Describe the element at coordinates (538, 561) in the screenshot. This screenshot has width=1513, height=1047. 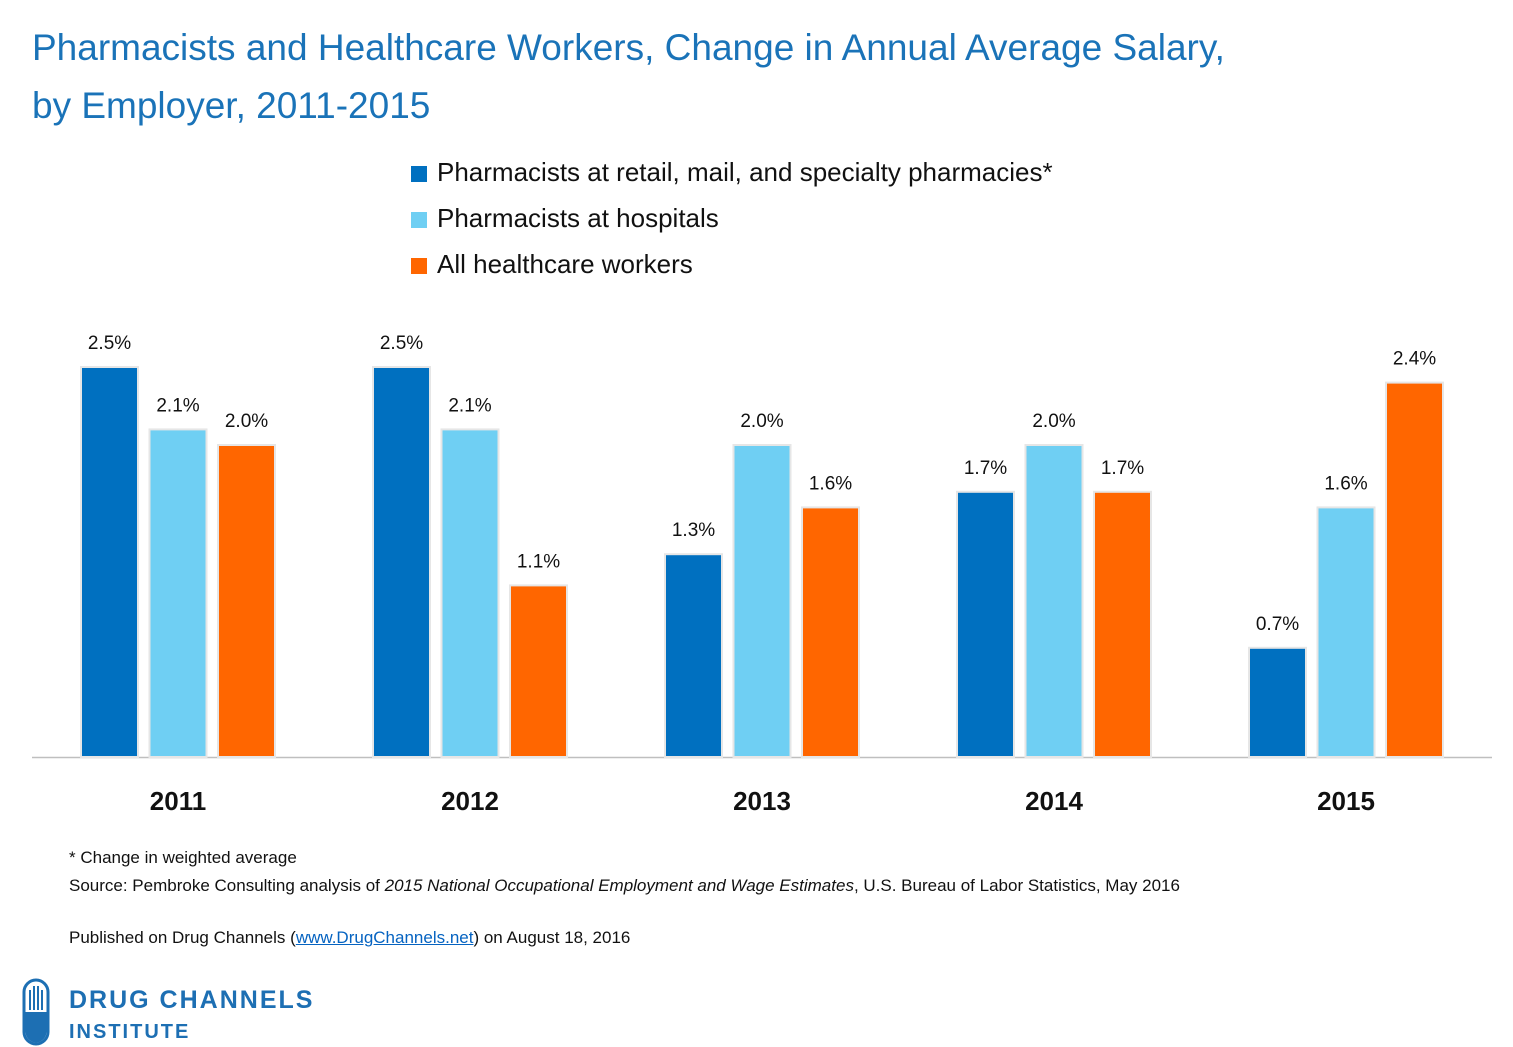
I see `data-label: 1.1%` at that location.